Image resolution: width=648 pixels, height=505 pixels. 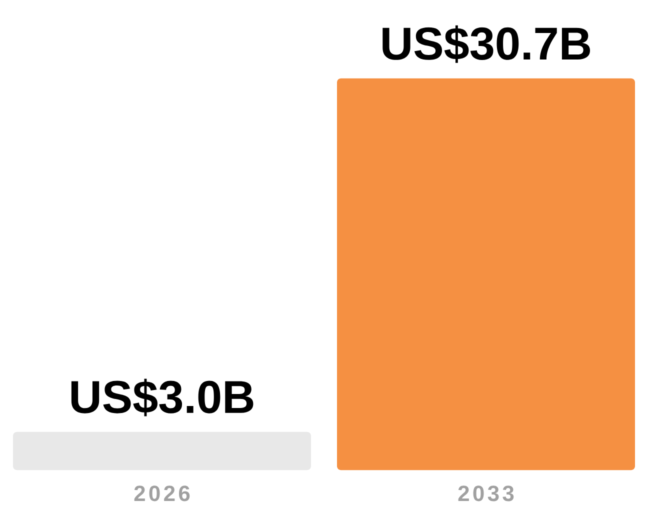 What do you see at coordinates (162, 494) in the screenshot?
I see `x-tick-label: 2026` at bounding box center [162, 494].